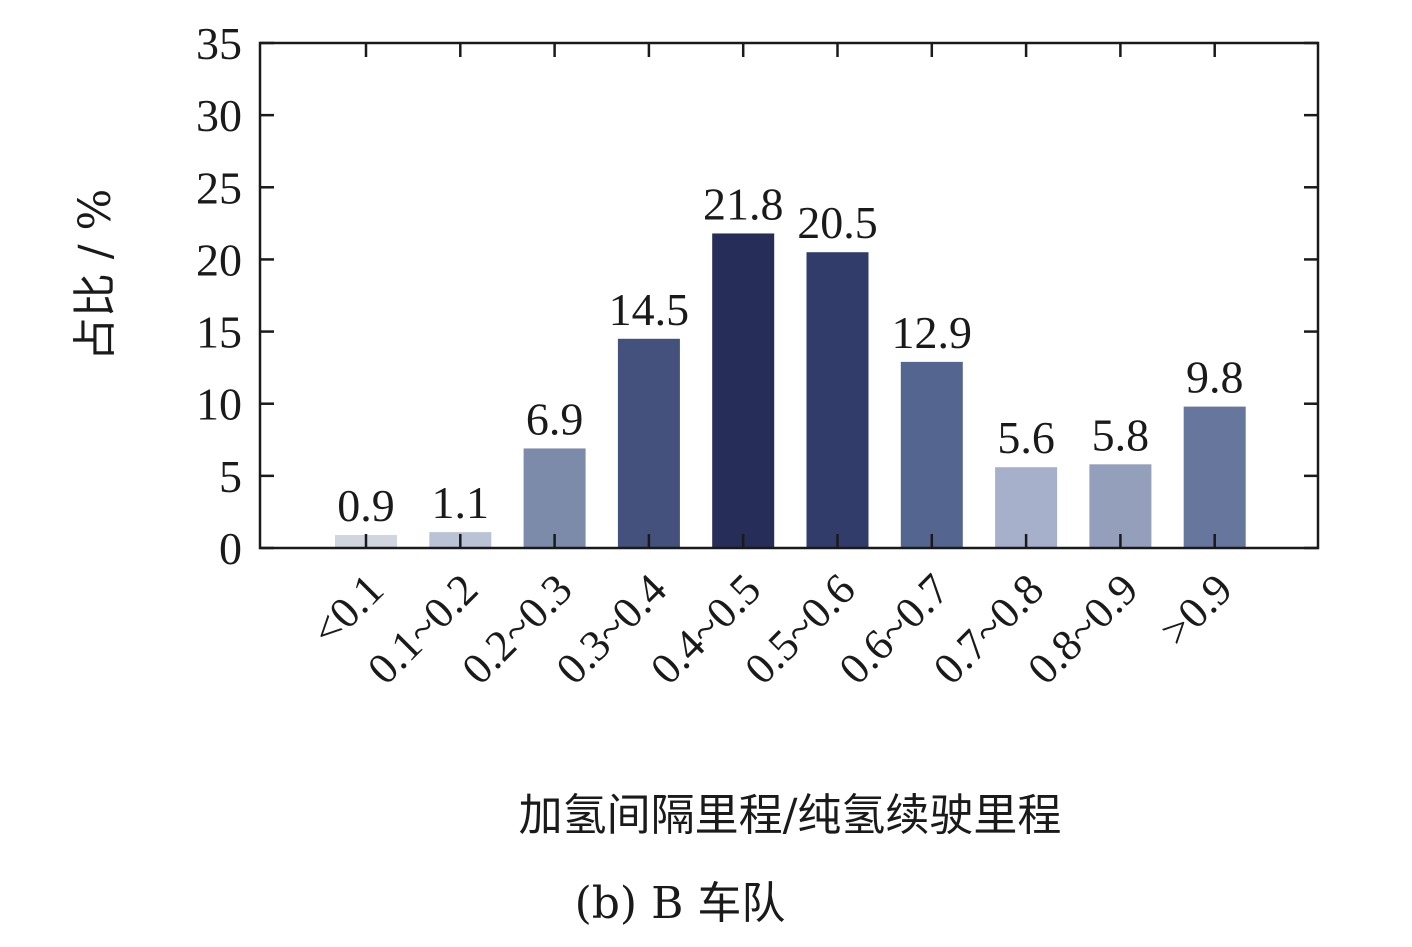 The height and width of the screenshot is (947, 1412). What do you see at coordinates (1026, 437) in the screenshot?
I see `bar-value-label: 5.6` at bounding box center [1026, 437].